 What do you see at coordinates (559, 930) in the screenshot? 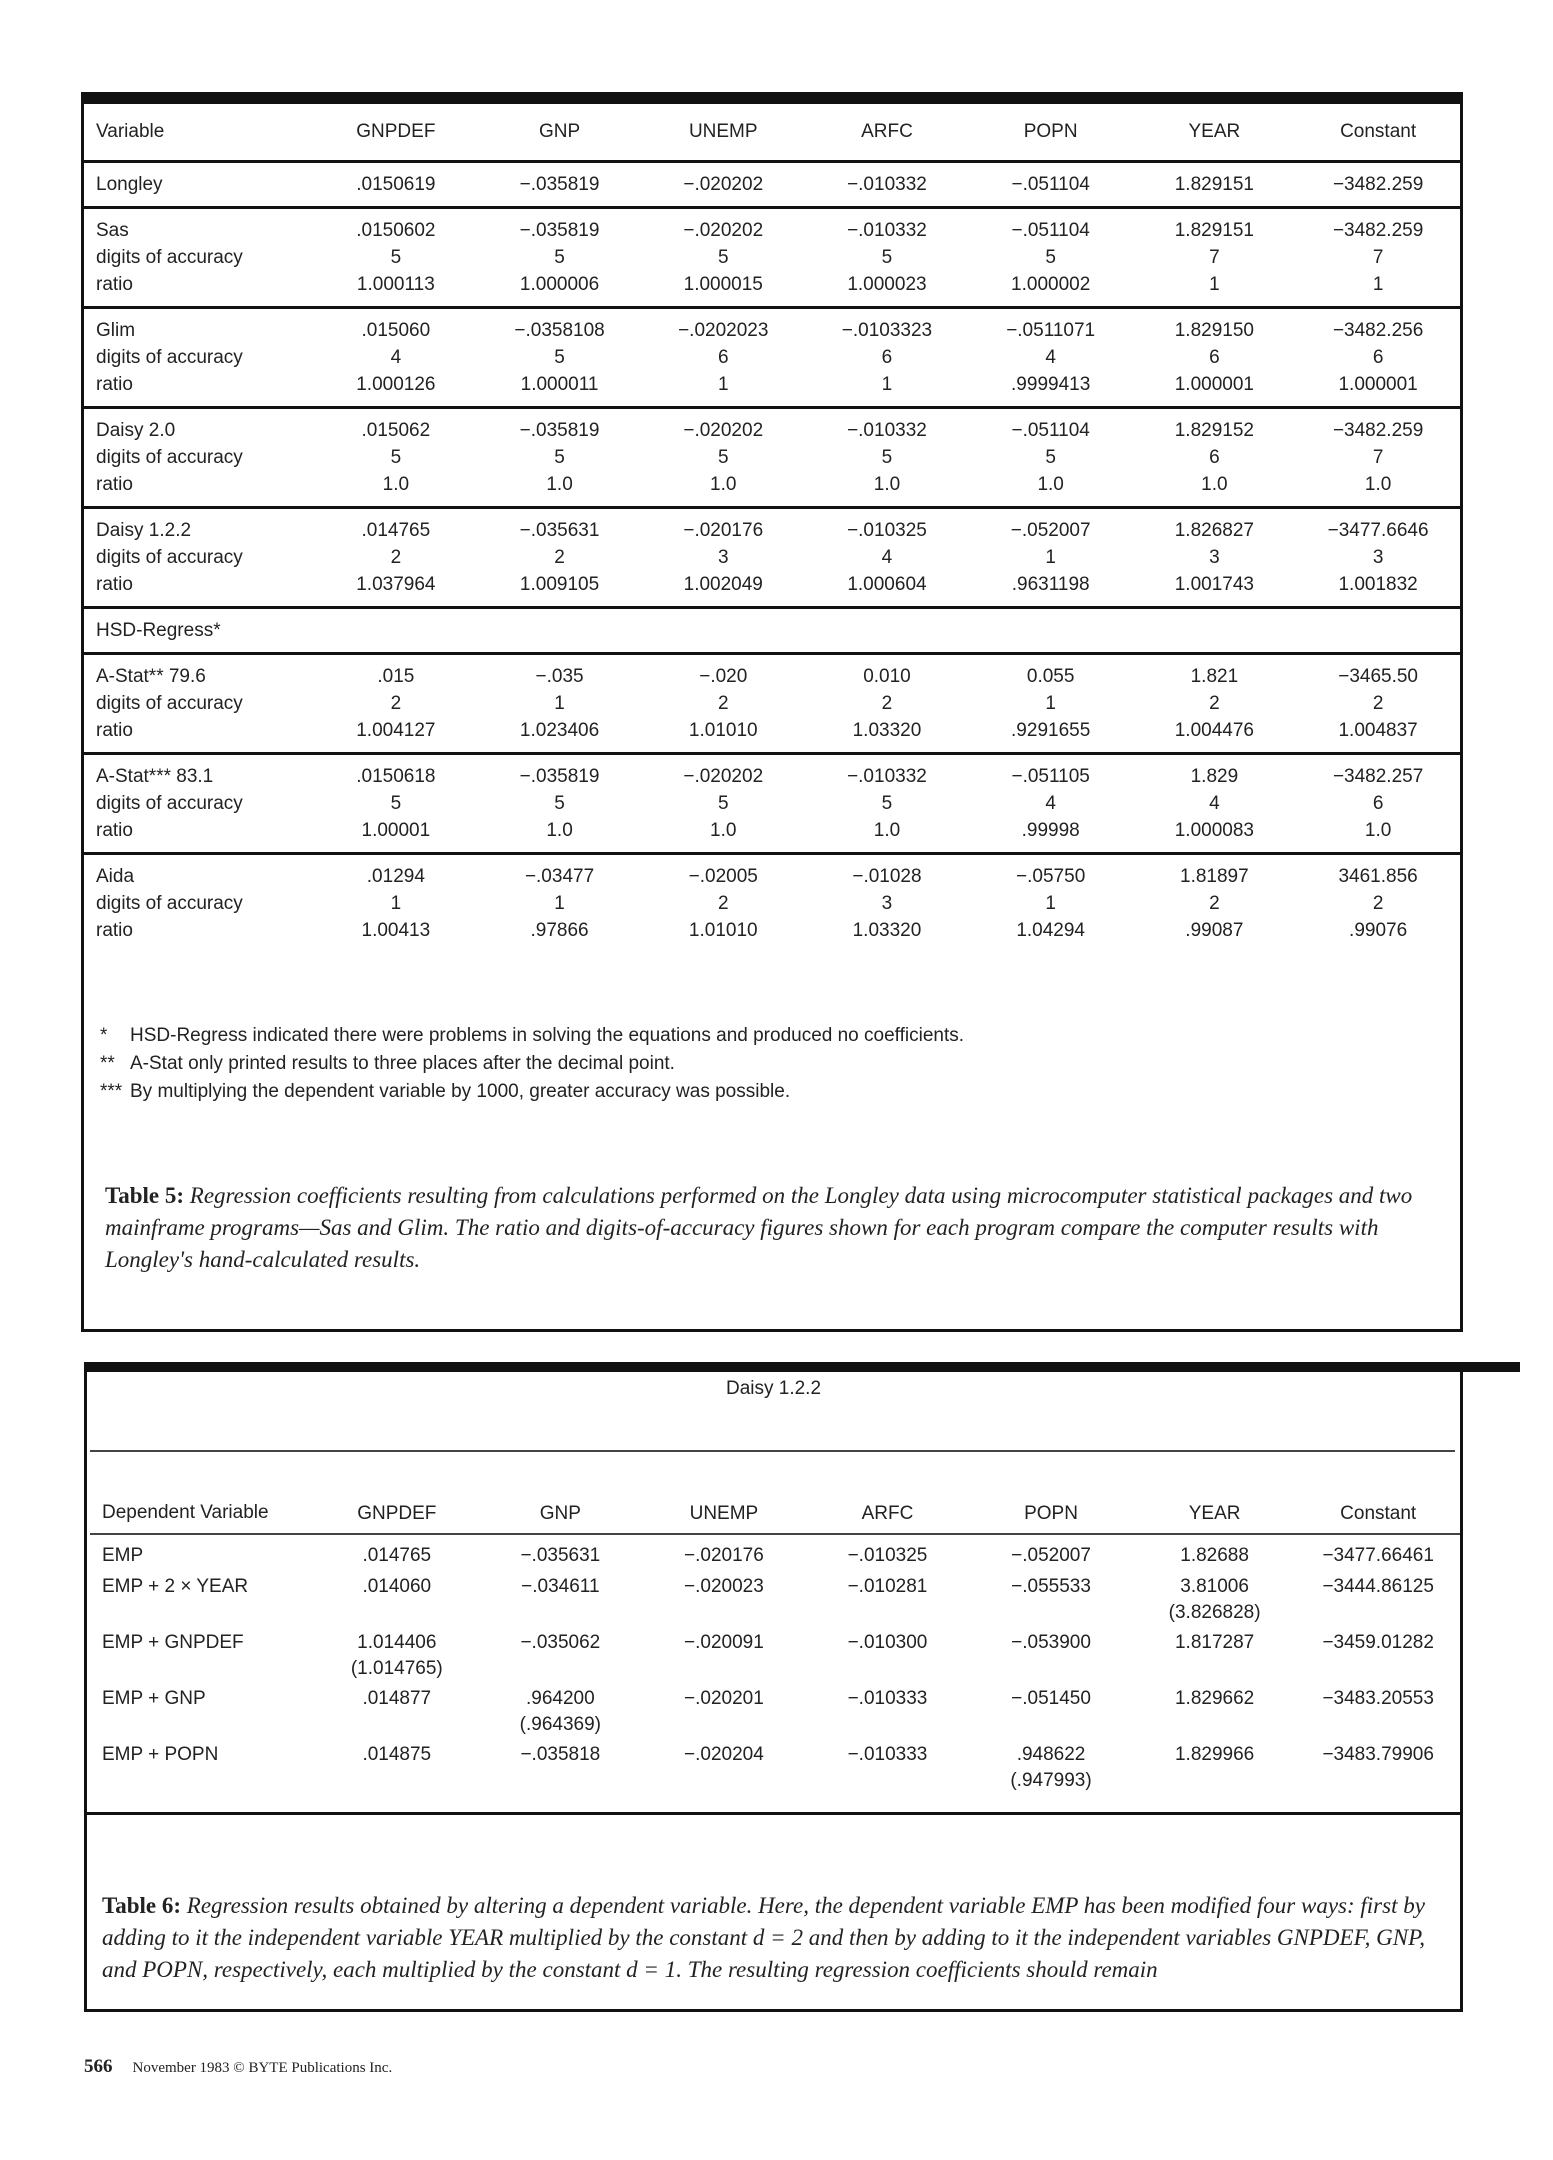
I see `cell: .97866` at bounding box center [559, 930].